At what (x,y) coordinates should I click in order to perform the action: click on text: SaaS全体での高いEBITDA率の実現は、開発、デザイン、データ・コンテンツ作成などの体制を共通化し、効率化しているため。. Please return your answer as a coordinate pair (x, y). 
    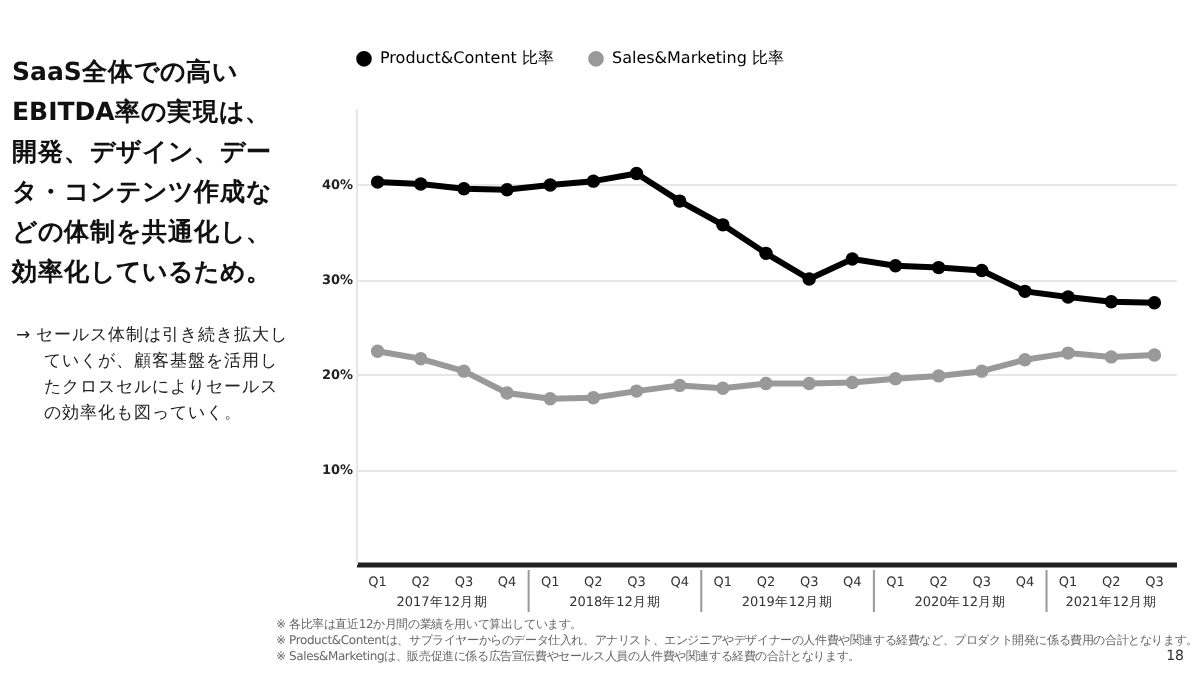
    Looking at the image, I should click on (143, 172).